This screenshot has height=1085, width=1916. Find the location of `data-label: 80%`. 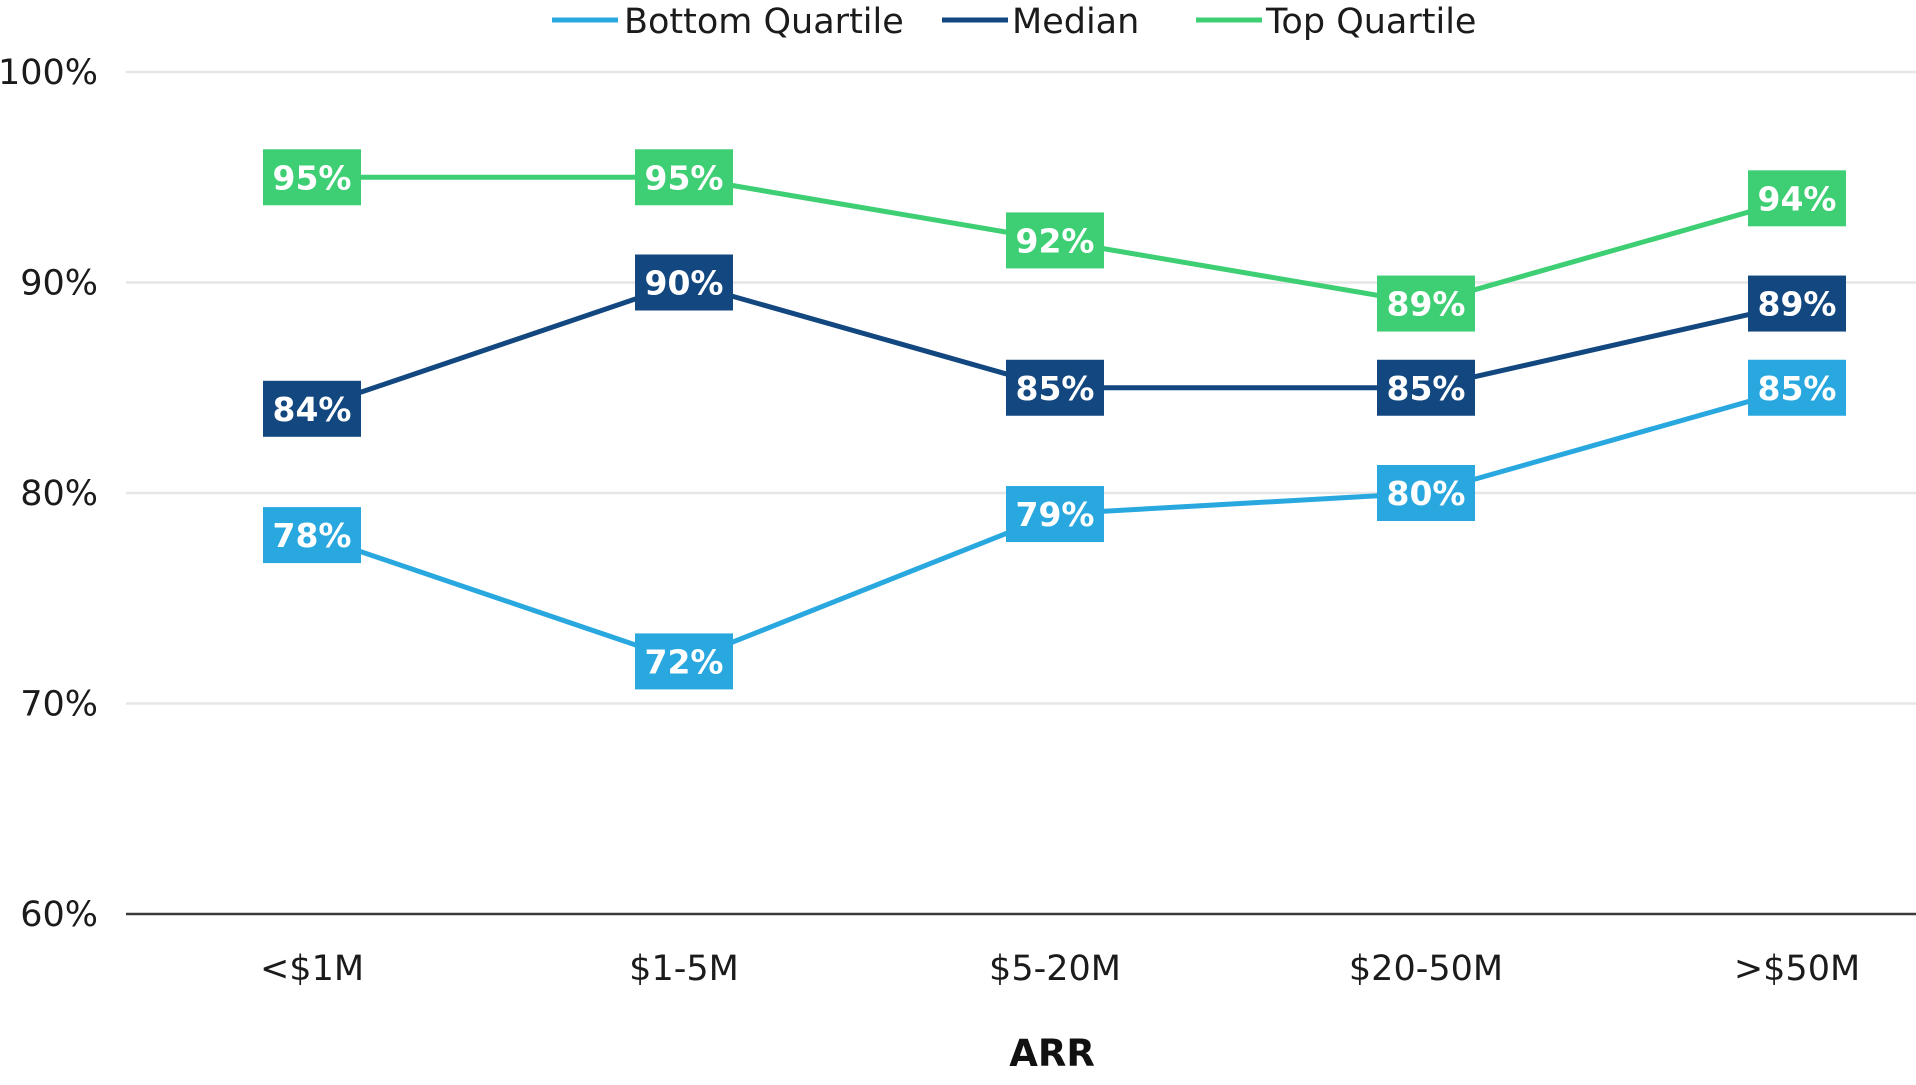

data-label: 80% is located at coordinates (1426, 493).